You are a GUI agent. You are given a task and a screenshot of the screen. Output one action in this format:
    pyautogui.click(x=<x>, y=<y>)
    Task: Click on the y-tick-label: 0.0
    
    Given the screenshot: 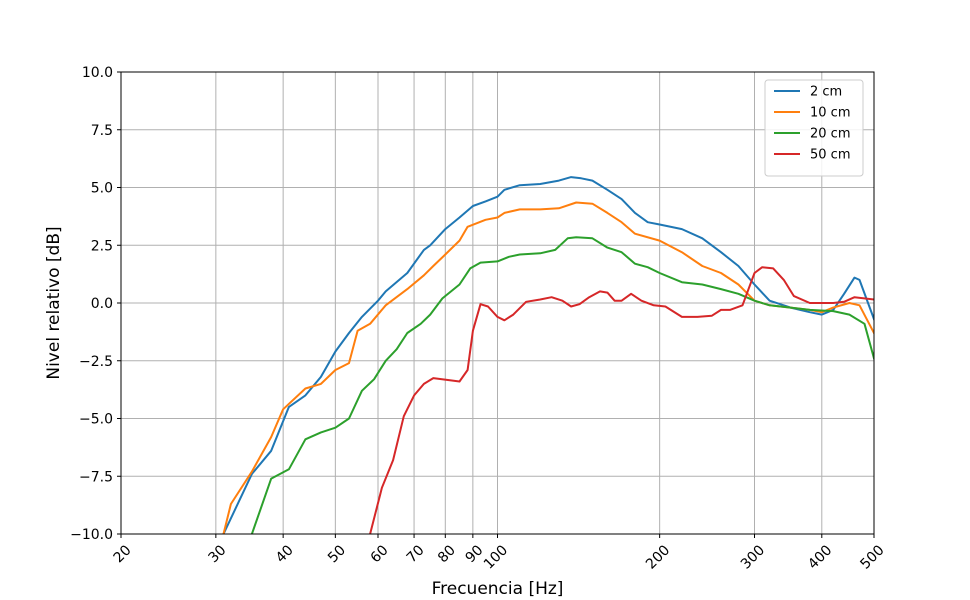 What is the action you would take?
    pyautogui.click(x=102, y=304)
    